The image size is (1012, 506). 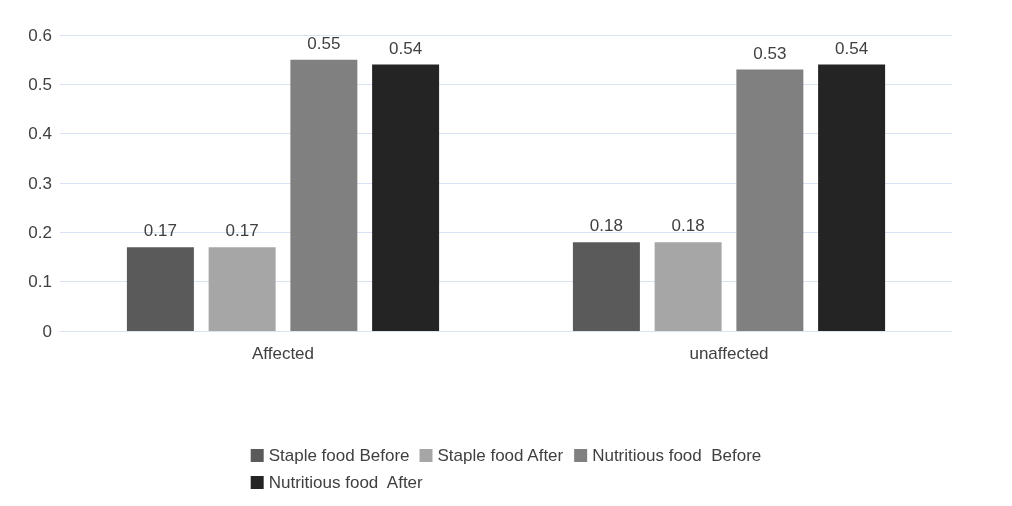 I want to click on legend-label: Nutritious food Before, so click(x=677, y=455).